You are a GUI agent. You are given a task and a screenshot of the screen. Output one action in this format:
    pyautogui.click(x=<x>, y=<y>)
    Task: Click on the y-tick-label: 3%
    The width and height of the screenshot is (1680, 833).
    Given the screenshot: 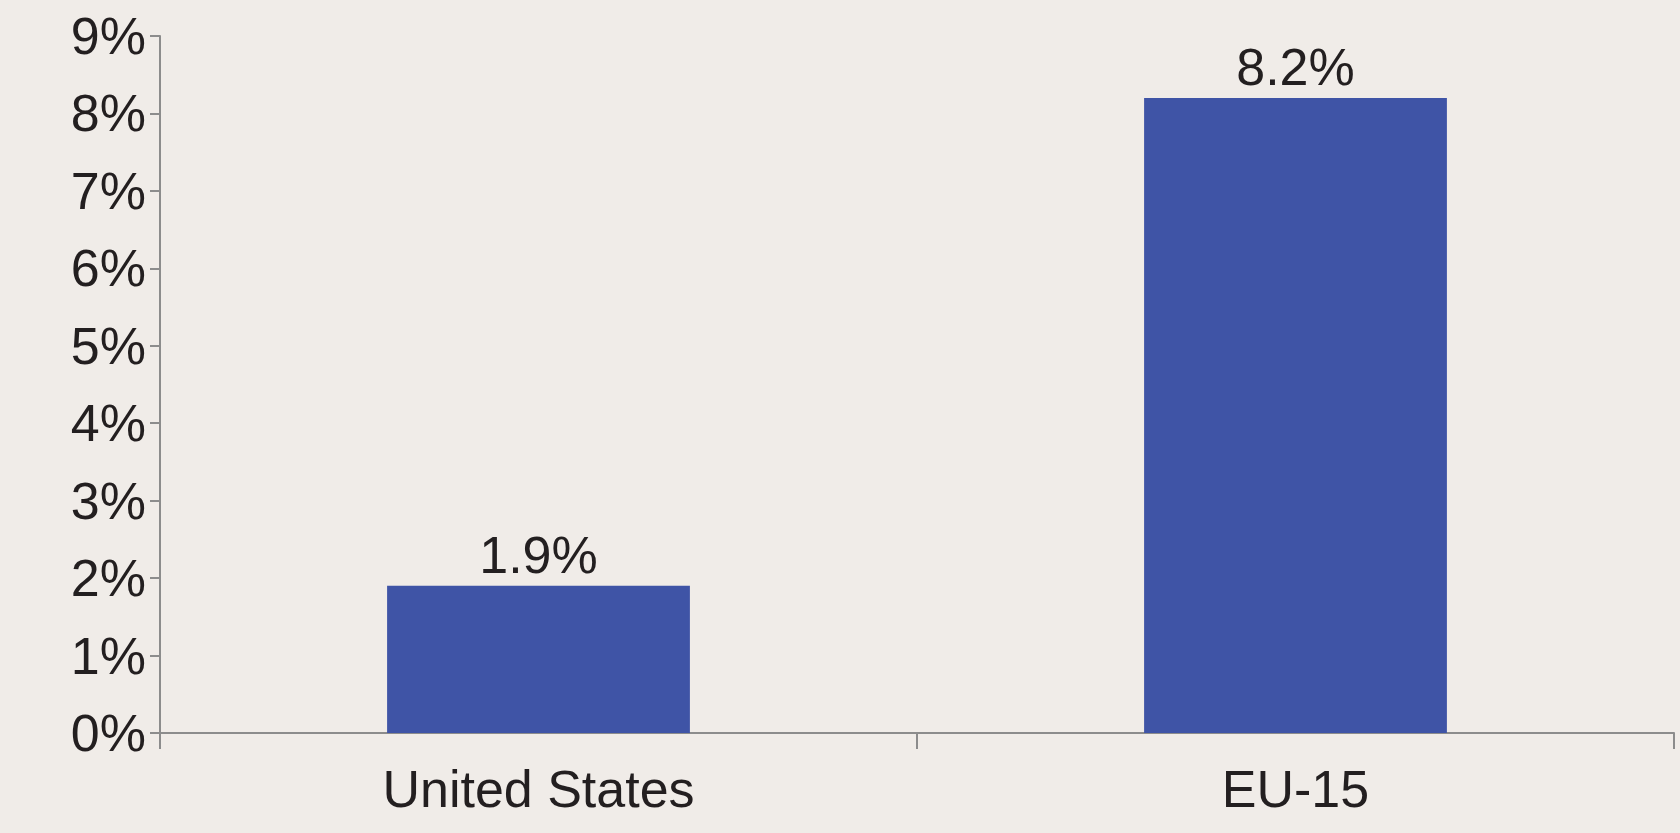 What is the action you would take?
    pyautogui.click(x=108, y=500)
    